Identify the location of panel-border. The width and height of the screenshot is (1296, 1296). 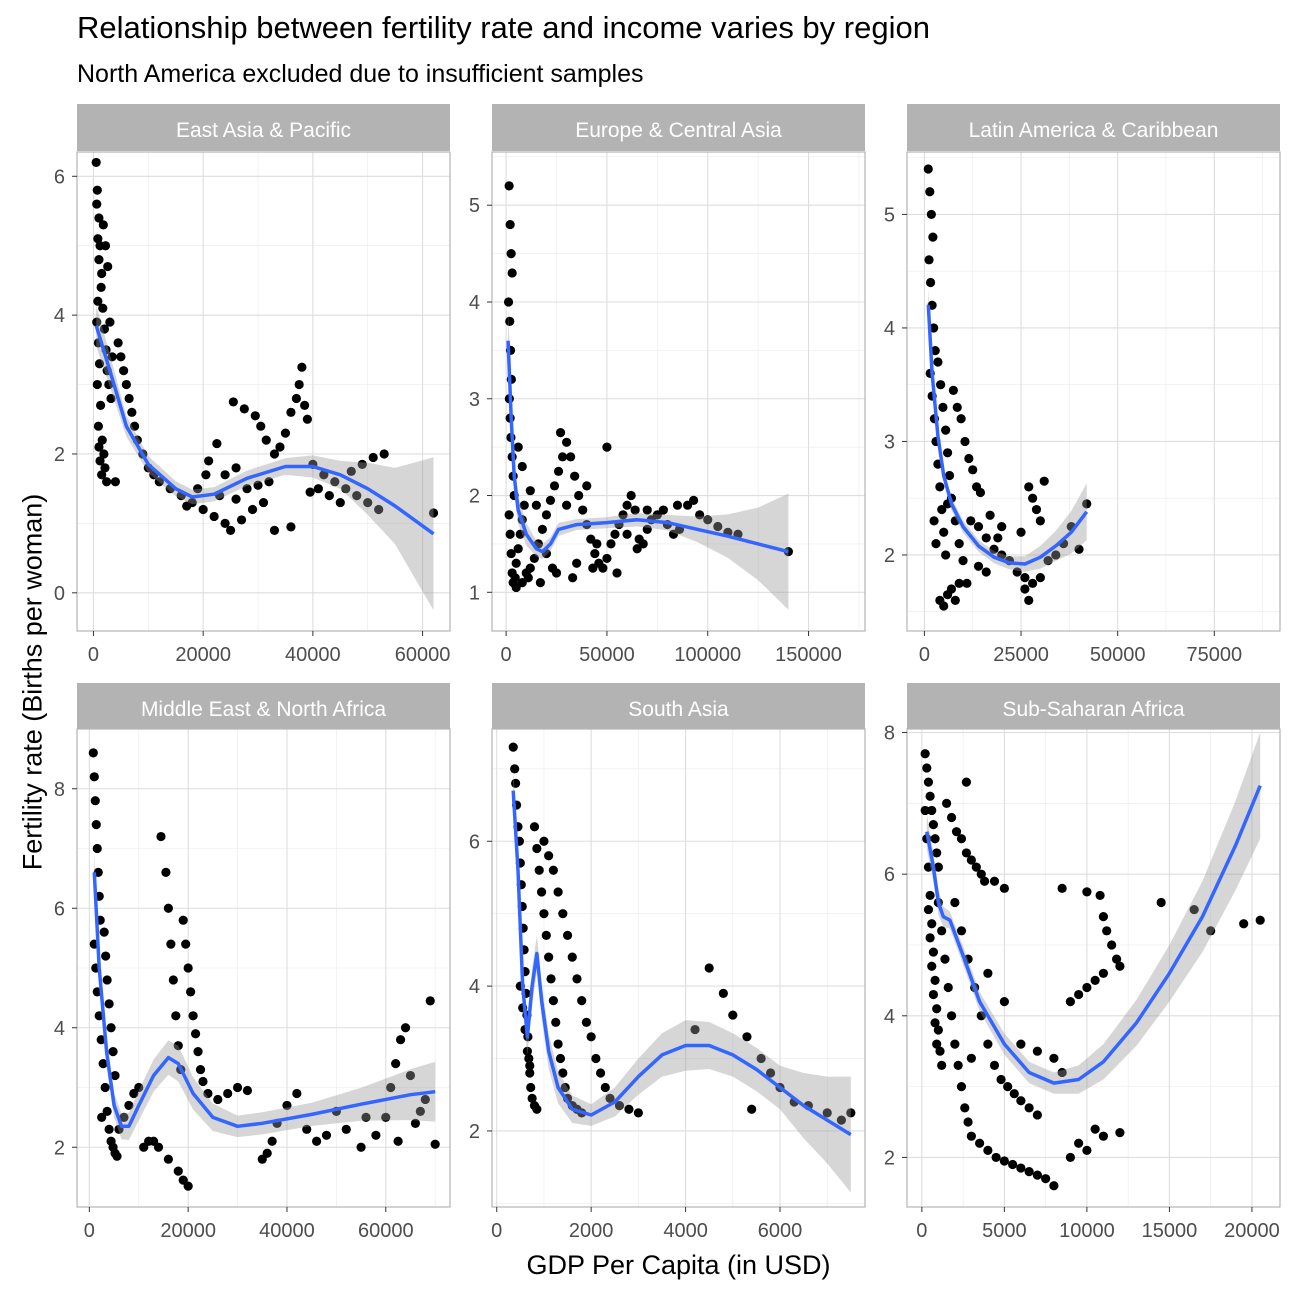
(263, 391).